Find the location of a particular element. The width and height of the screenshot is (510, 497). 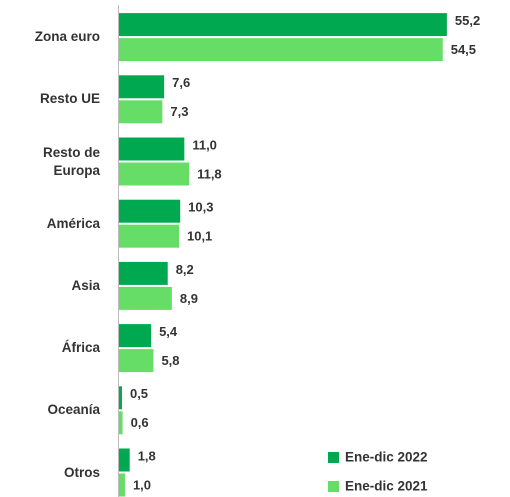

value-label: 10,3 is located at coordinates (200, 207).